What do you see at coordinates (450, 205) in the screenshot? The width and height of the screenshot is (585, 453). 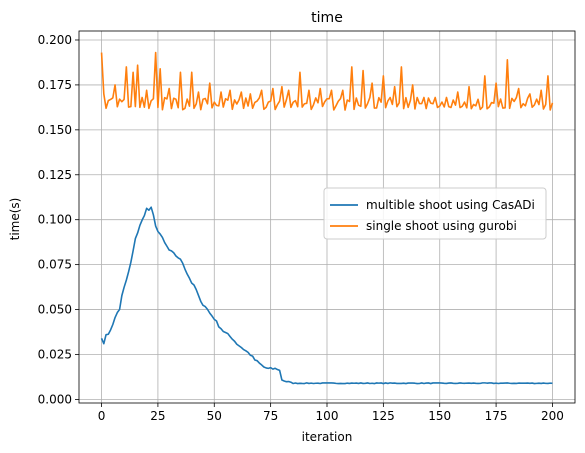 I see `legend-label-casadi: multible shoot using CasADi` at bounding box center [450, 205].